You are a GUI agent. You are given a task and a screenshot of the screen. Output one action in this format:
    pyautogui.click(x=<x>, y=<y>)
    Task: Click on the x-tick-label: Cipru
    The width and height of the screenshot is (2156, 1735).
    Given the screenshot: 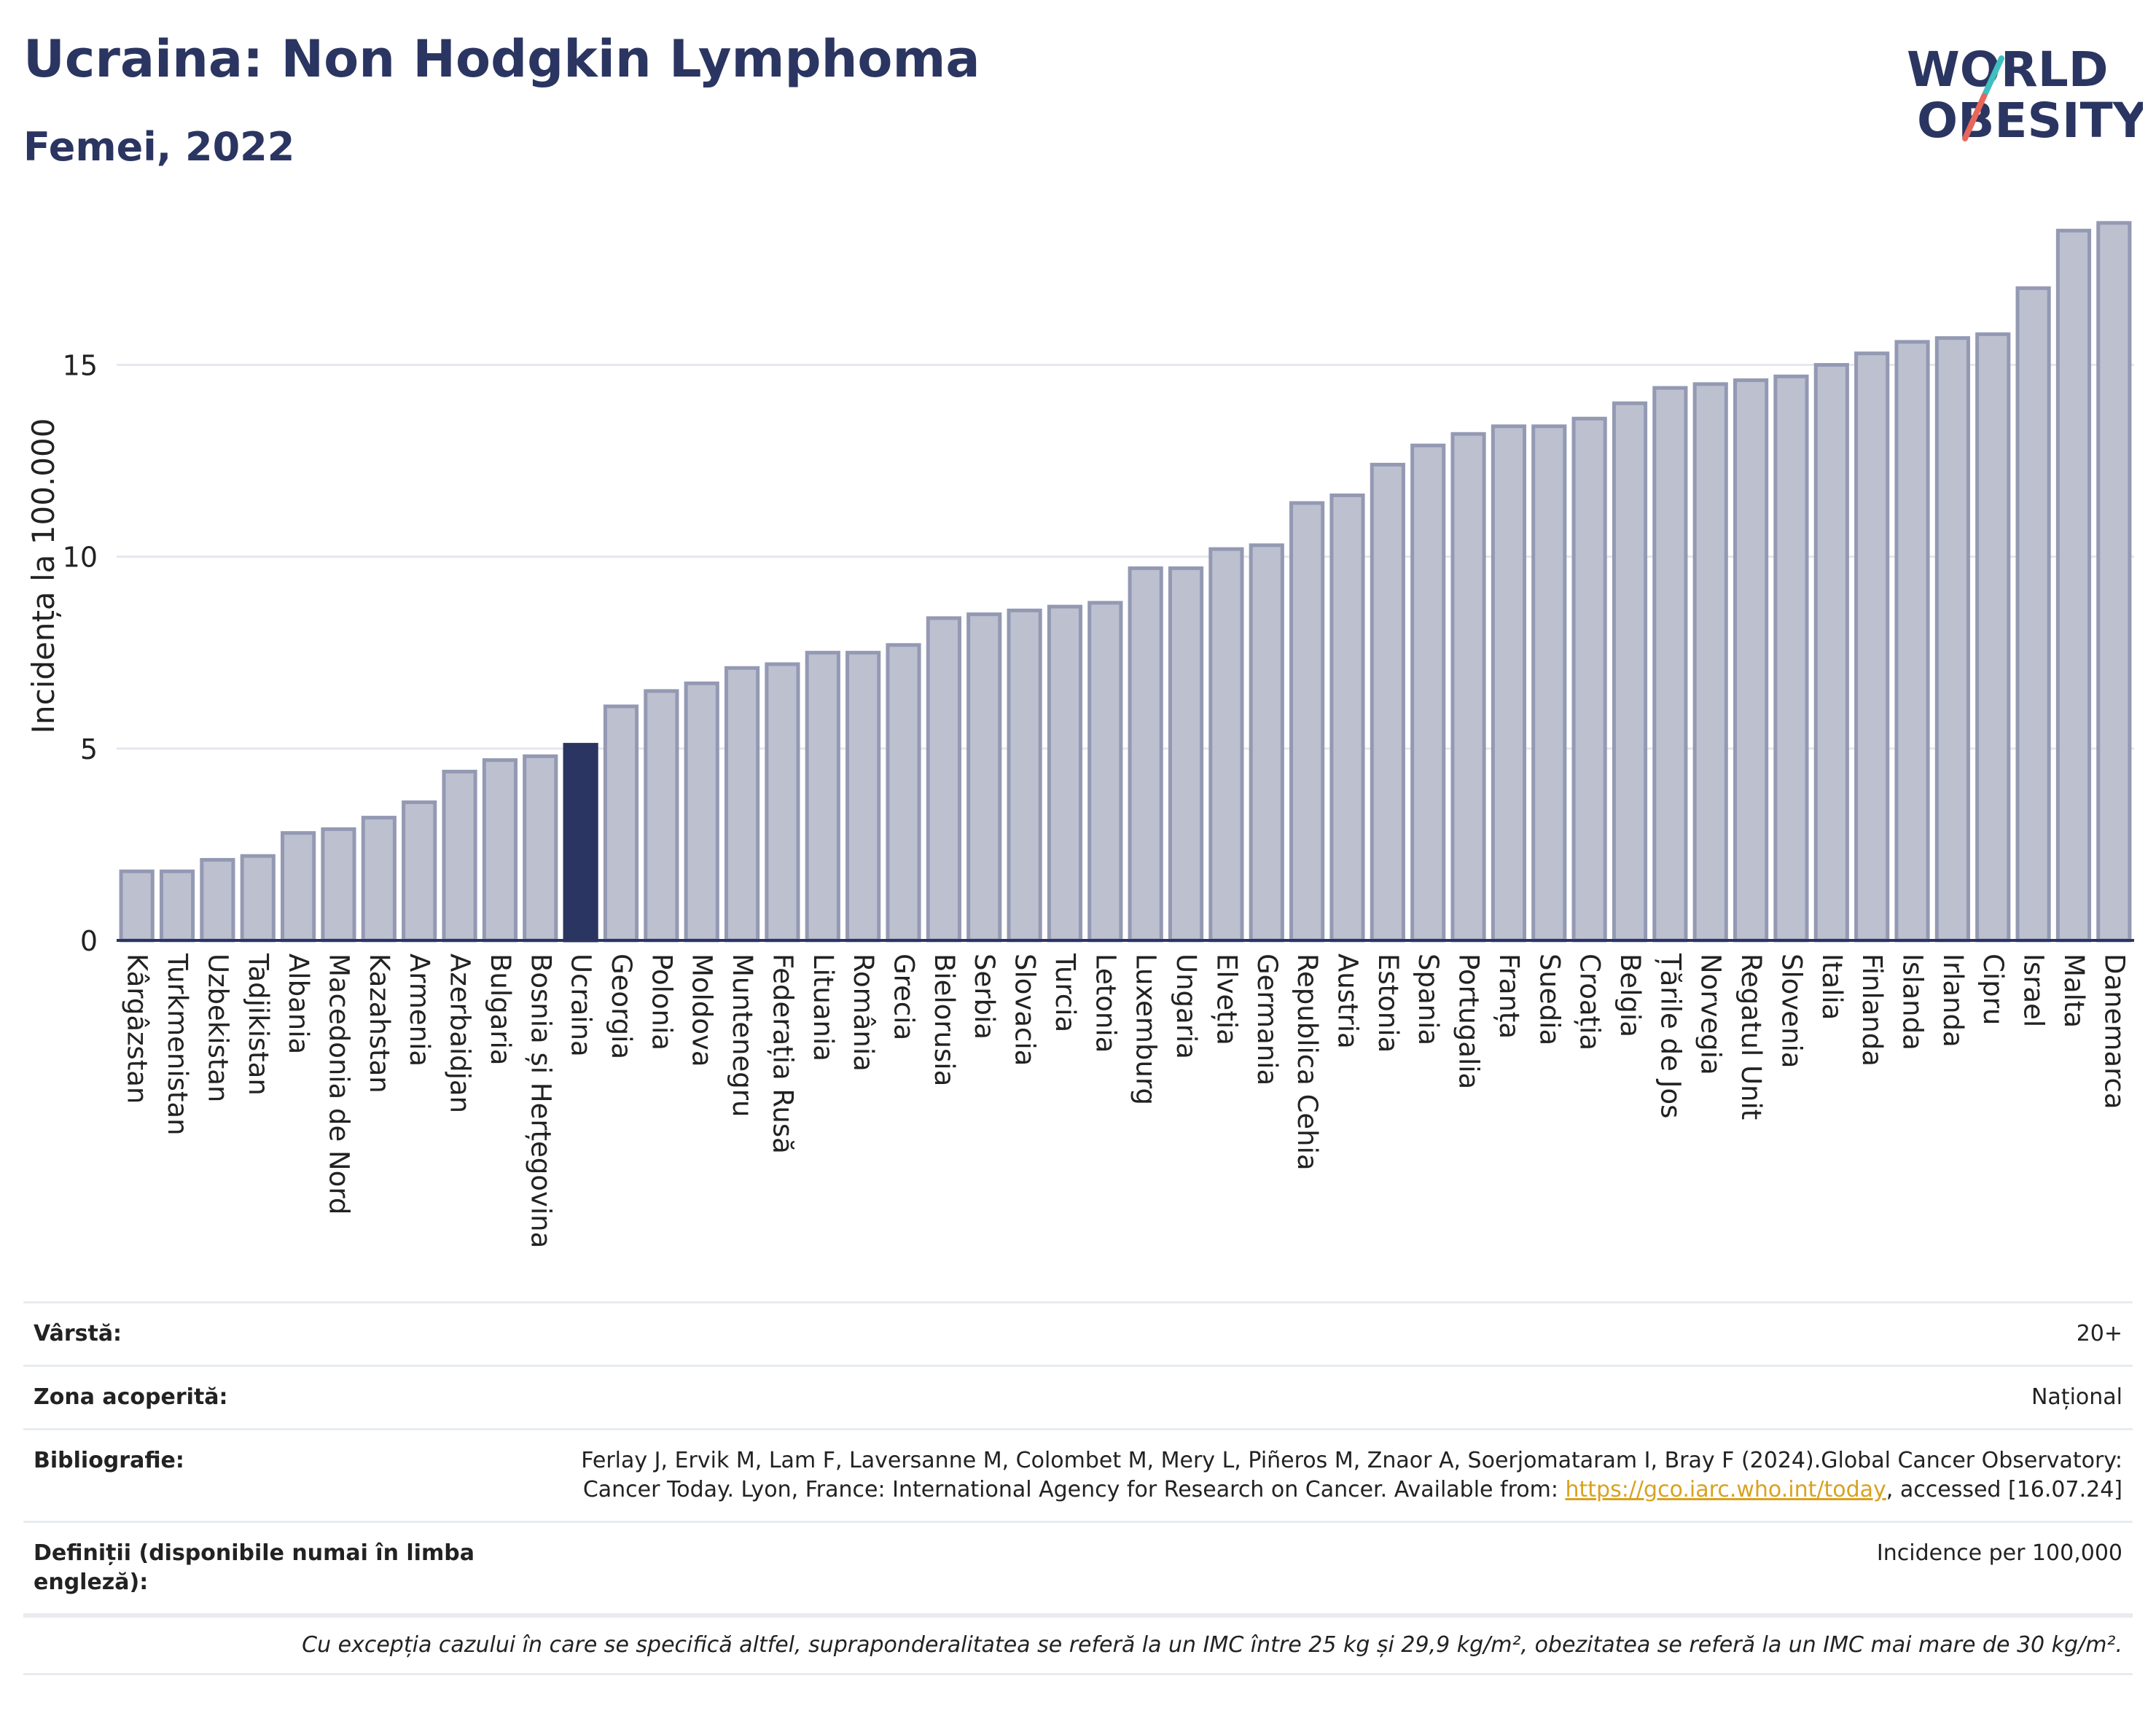 What is the action you would take?
    pyautogui.click(x=1993, y=989)
    